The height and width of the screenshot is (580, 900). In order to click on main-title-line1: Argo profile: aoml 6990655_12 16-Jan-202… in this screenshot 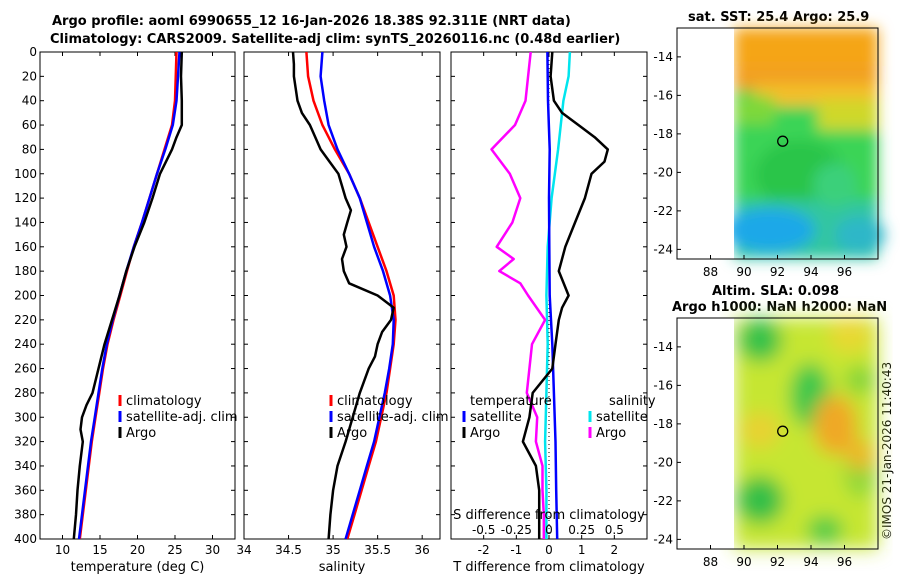, I will do `click(311, 21)`.